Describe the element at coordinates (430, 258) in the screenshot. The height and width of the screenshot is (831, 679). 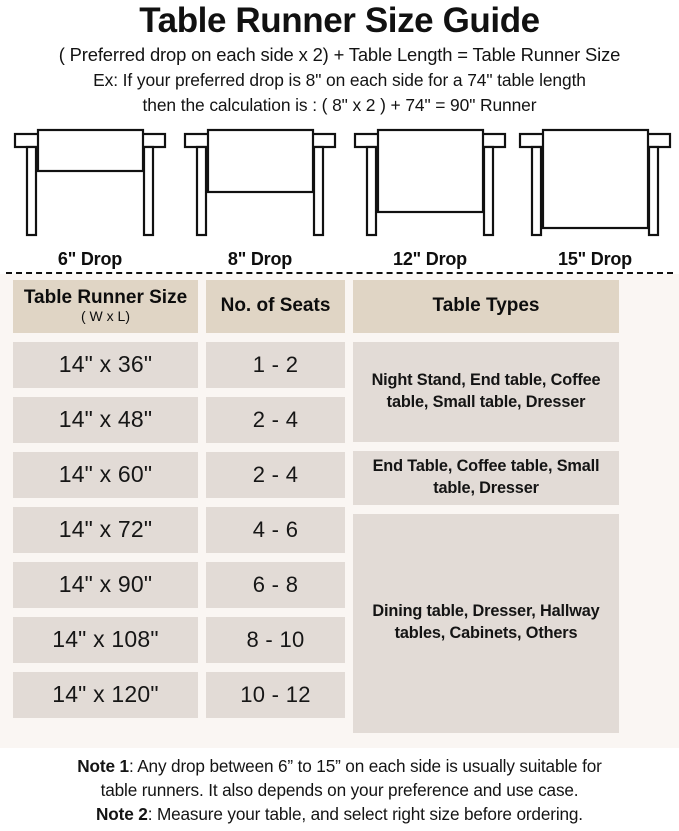
I see `diagram-label-12in: 12" Drop` at that location.